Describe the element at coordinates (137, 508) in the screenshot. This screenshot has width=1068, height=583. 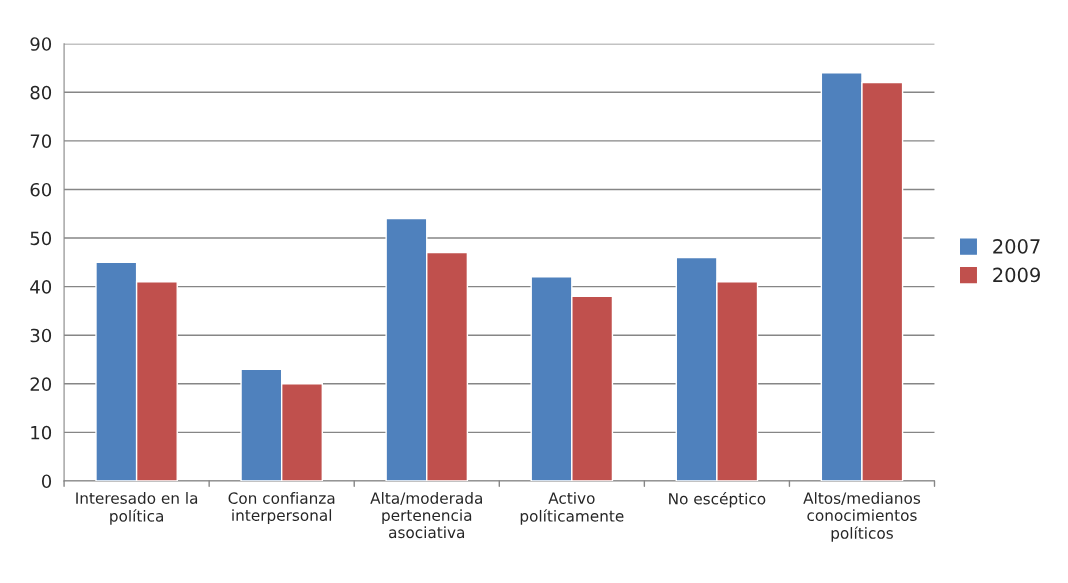
I see `x-tick-label: Interesado en la política` at that location.